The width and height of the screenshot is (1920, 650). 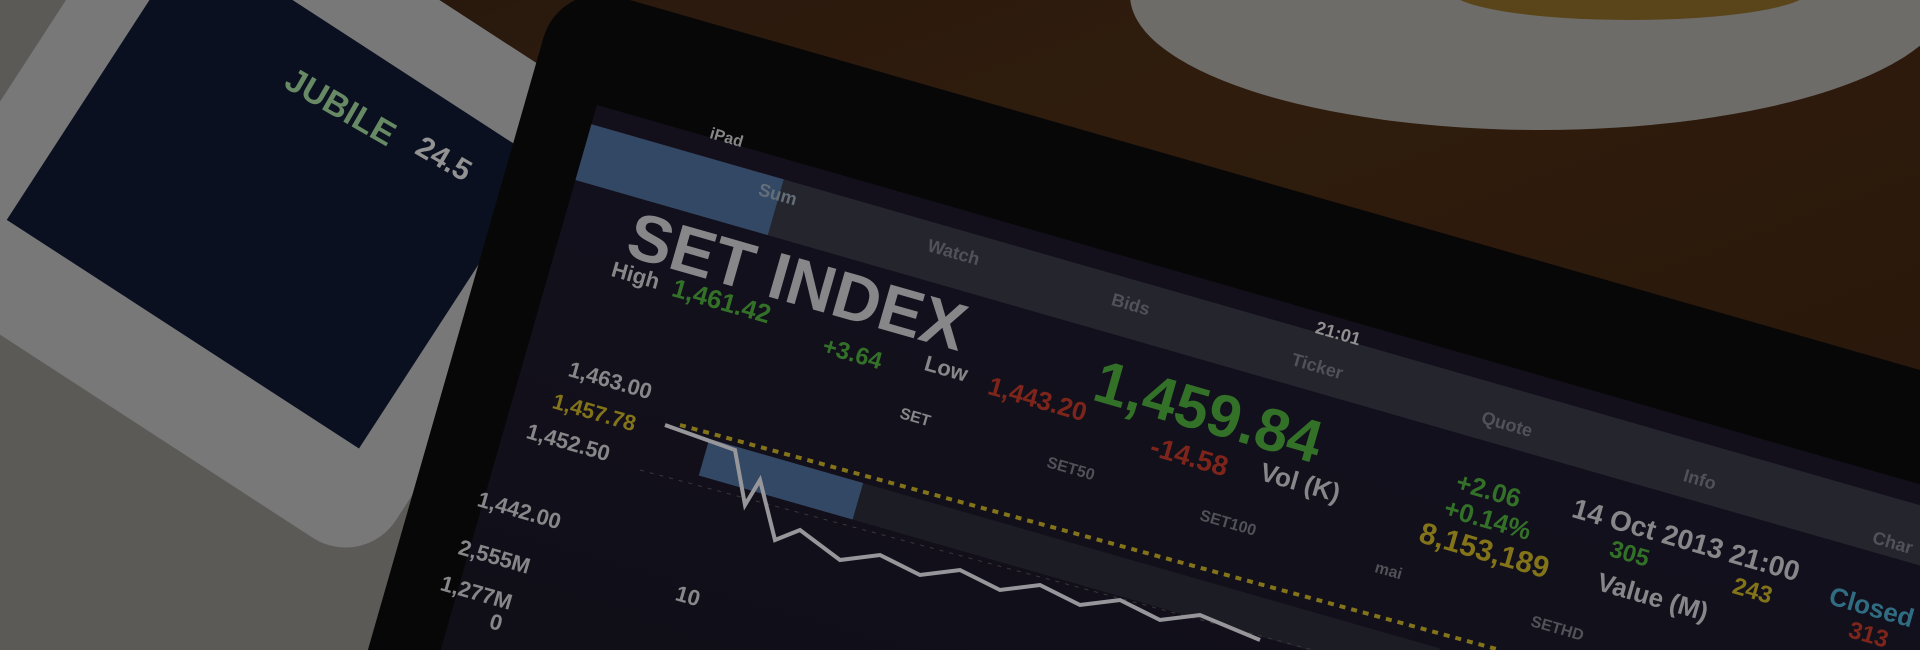 I want to click on reference-line, so click(x=1090, y=536).